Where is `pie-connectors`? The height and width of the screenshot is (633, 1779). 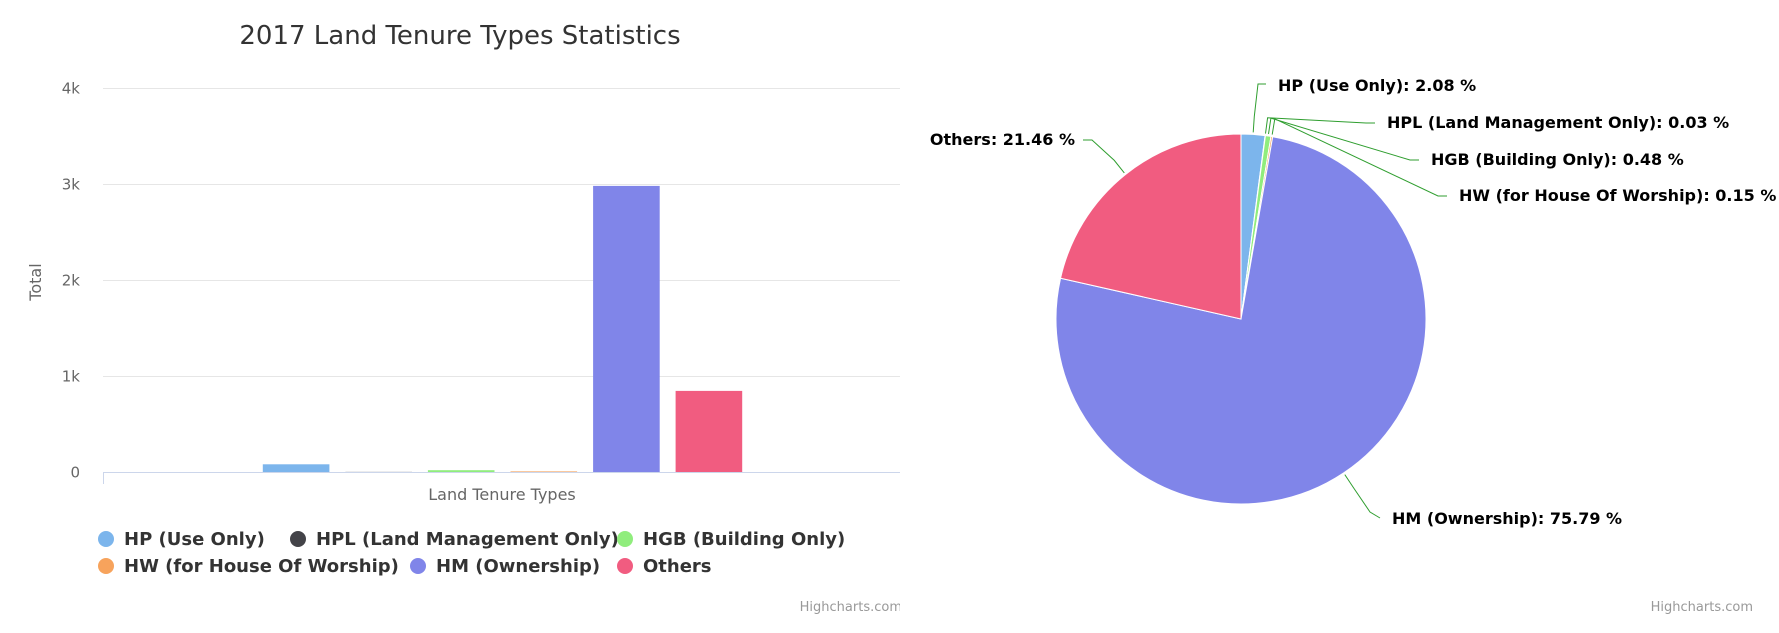
pie-connectors is located at coordinates (1265, 301).